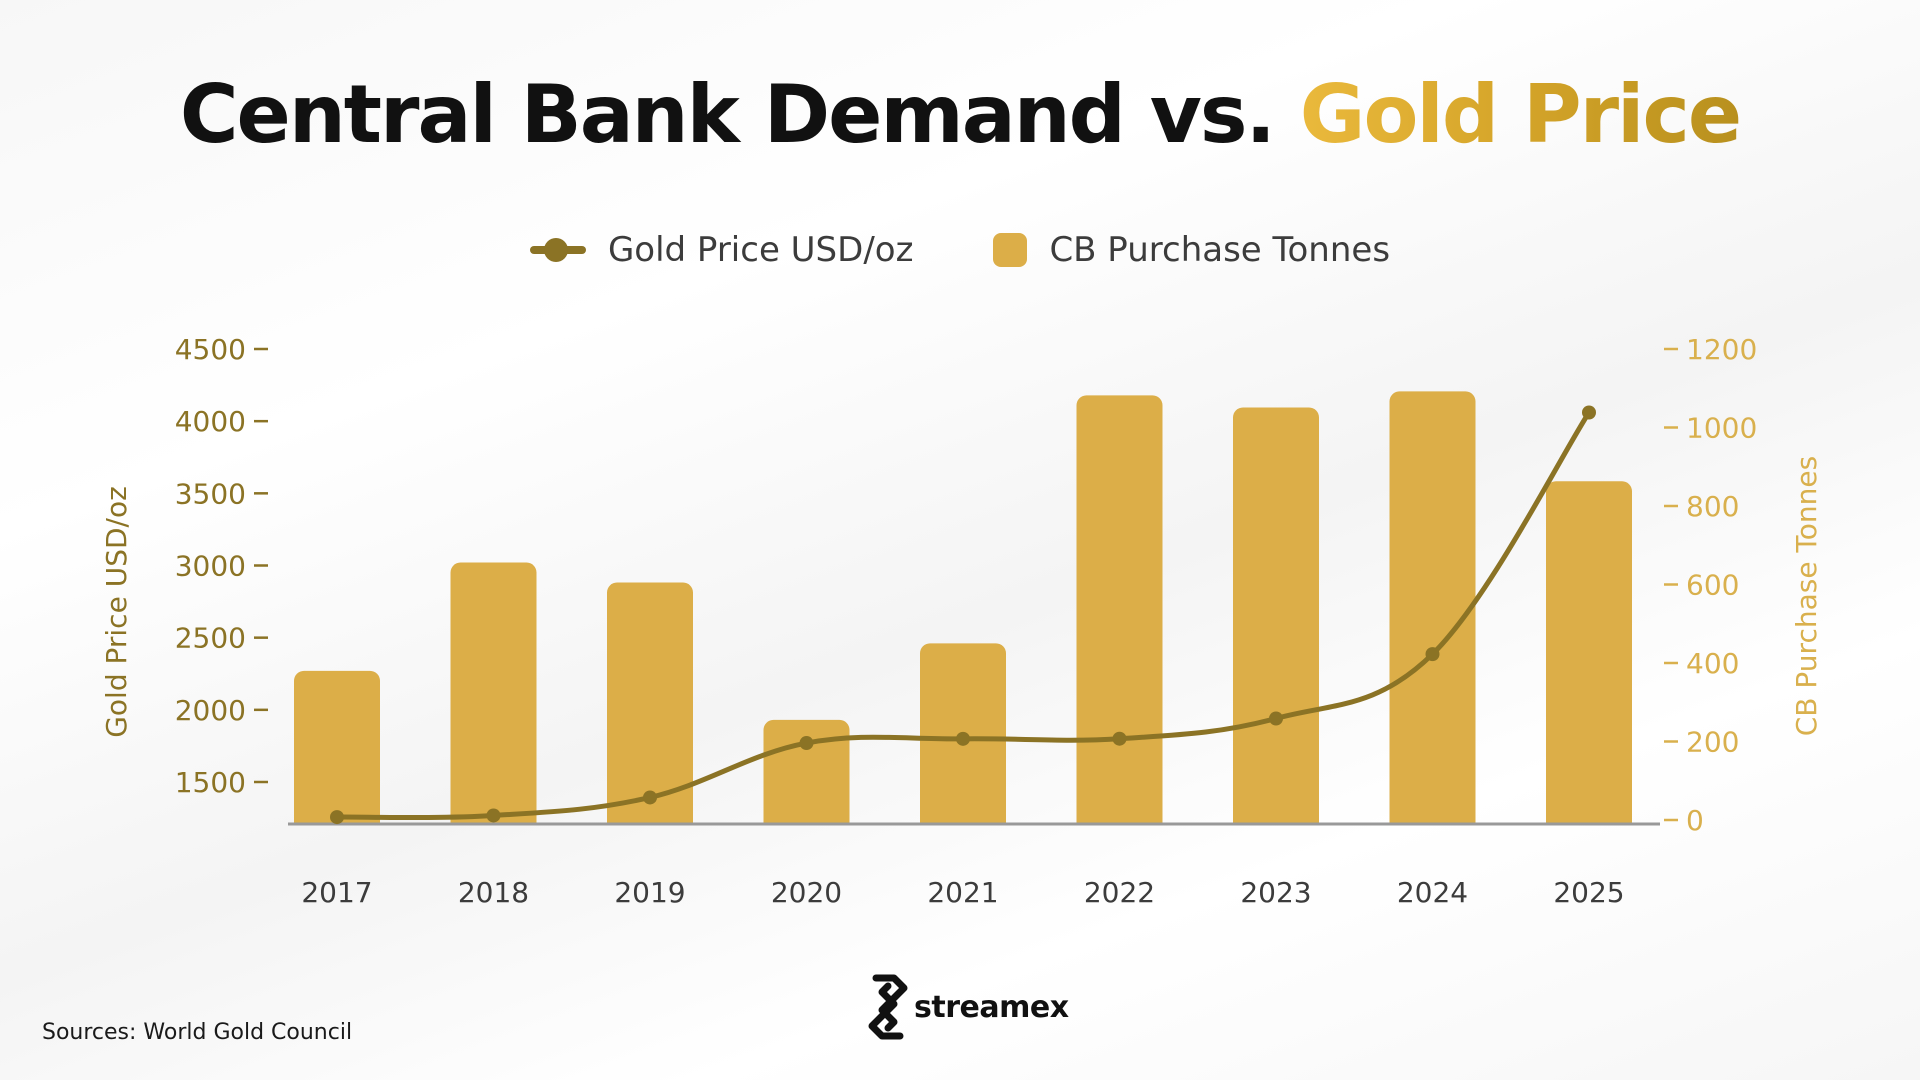 The width and height of the screenshot is (1920, 1080). What do you see at coordinates (1589, 817) in the screenshot?
I see `bar-base-2025` at bounding box center [1589, 817].